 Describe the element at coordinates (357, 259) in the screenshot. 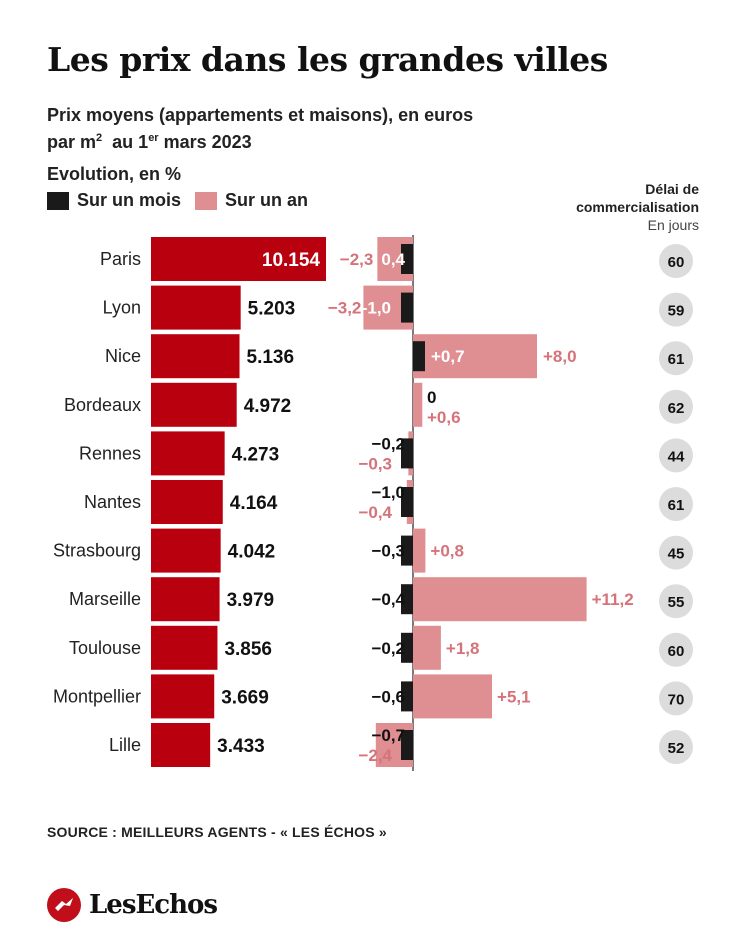

I see `year-change-label: −2,3` at that location.